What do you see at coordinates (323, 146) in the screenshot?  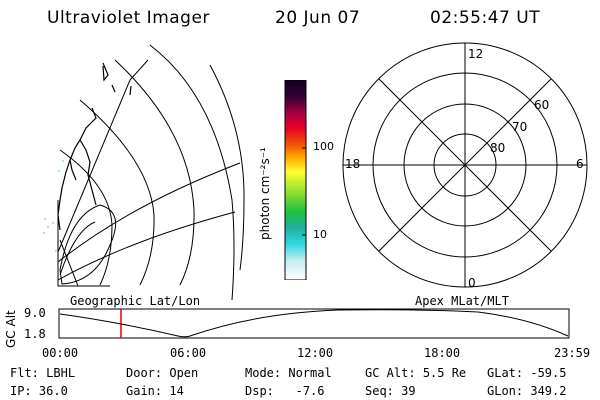 I see `colorbar-tick-100: 100` at bounding box center [323, 146].